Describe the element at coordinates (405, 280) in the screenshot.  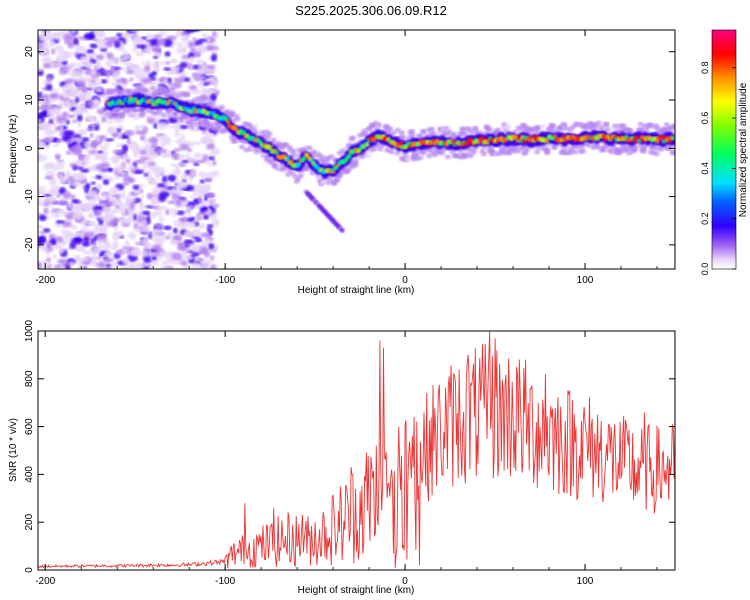
I see `heatmap-x-tick-label: 0` at that location.